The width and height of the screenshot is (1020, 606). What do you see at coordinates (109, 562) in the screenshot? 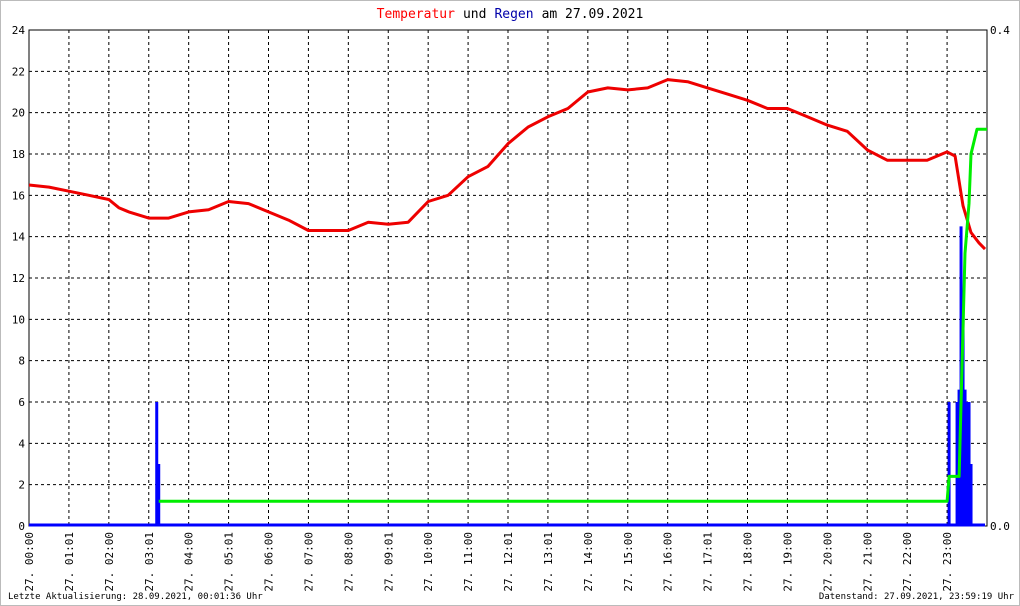
I see `x-tick-label: 27. 02:00` at bounding box center [109, 562].